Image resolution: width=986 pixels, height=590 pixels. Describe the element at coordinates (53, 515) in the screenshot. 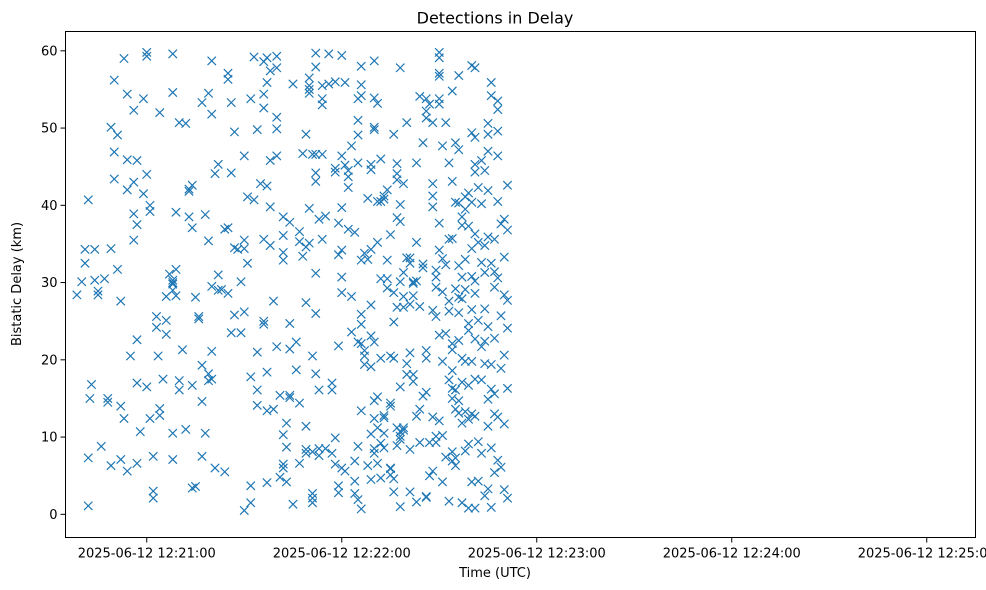

I see `y-tick-label: 0` at that location.